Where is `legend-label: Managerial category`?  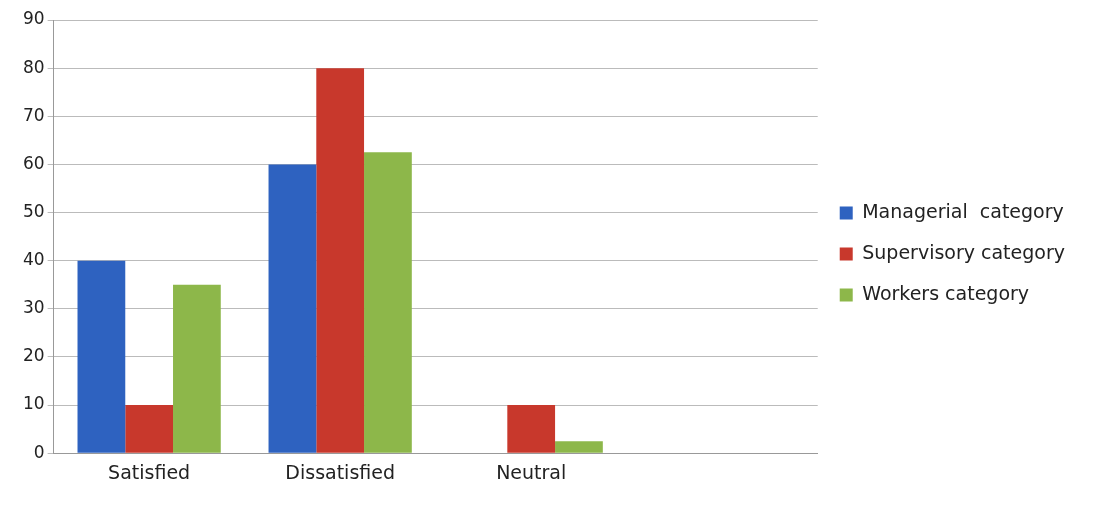
legend-label: Managerial category is located at coordinates (963, 210).